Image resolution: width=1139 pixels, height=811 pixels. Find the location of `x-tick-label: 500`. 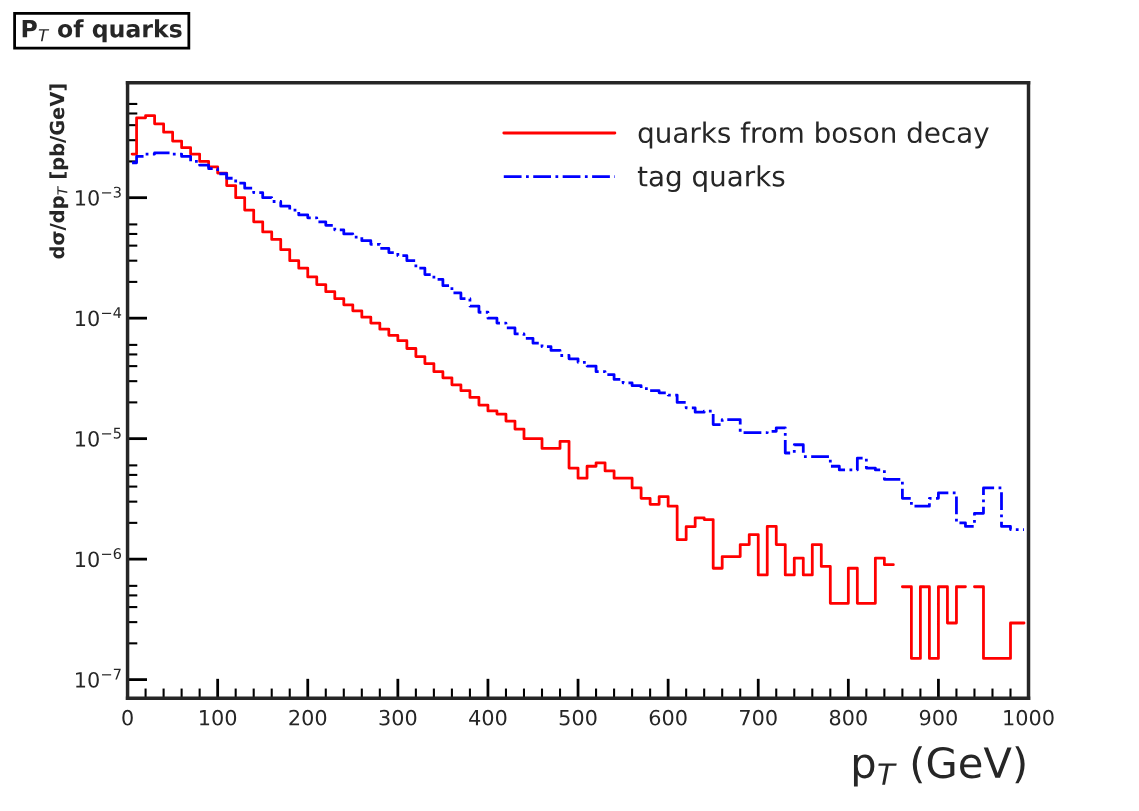

x-tick-label: 500 is located at coordinates (578, 717).